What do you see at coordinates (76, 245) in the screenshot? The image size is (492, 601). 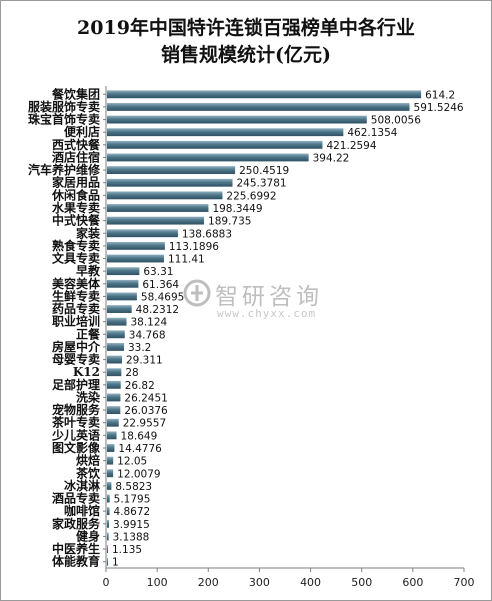 I see `category-label: 熟食专卖` at bounding box center [76, 245].